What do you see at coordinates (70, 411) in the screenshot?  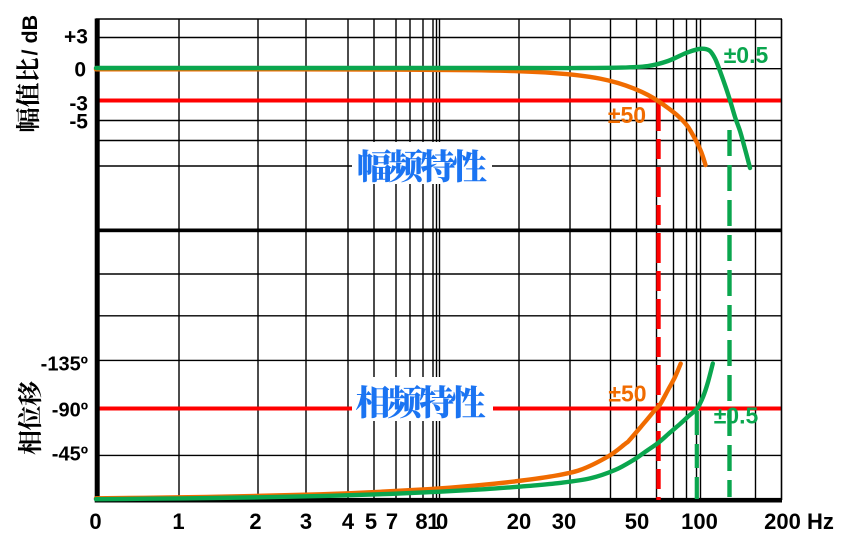 I see `svg-text: -90º` at bounding box center [70, 411].